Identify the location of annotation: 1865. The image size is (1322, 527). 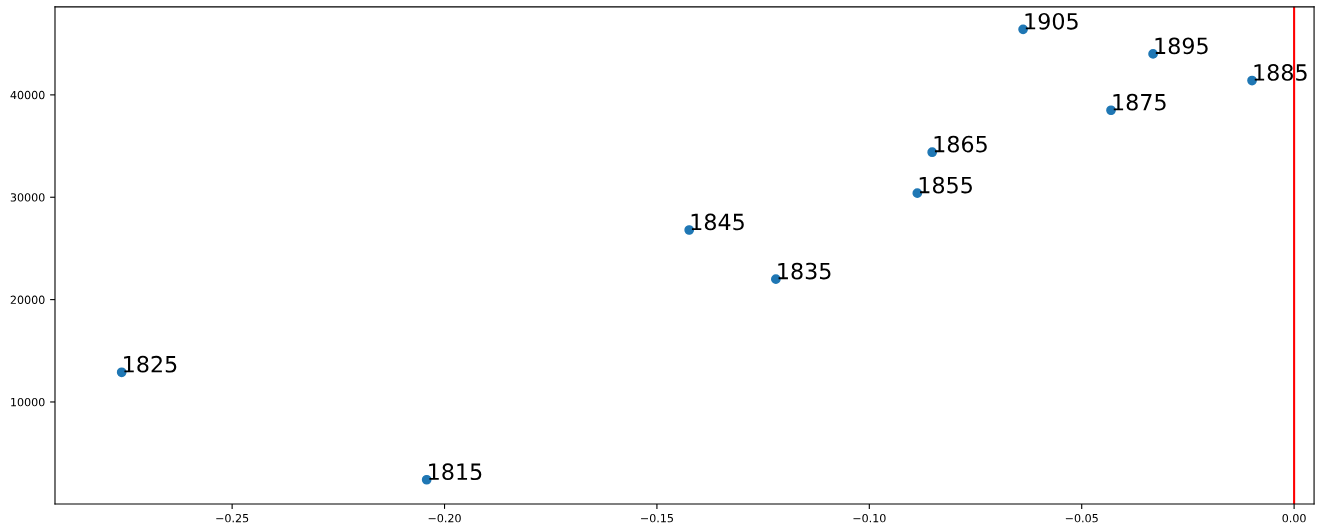
(960, 144).